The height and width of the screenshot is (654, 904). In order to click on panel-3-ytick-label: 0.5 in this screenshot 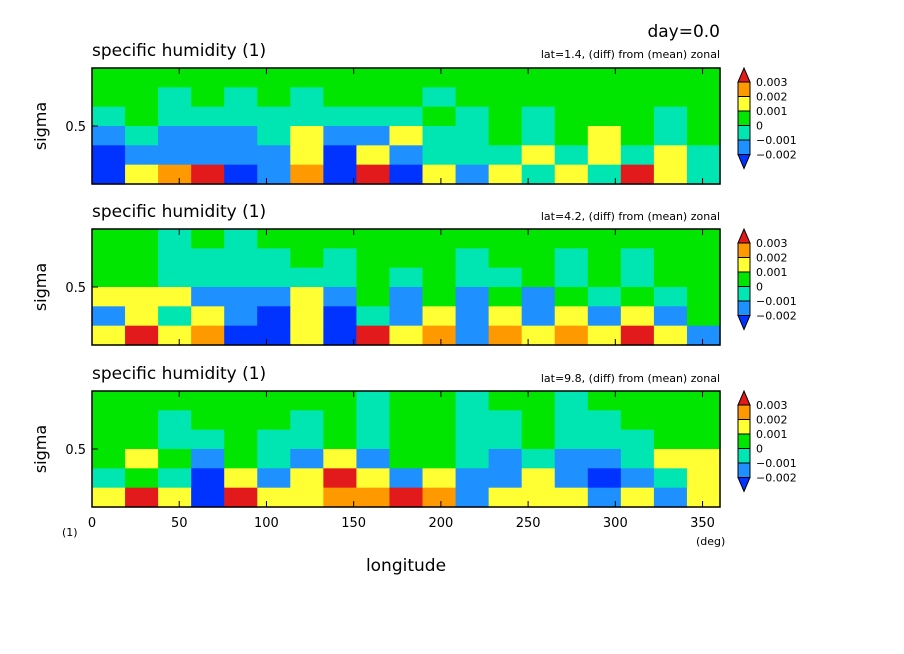, I will do `click(75, 450)`.